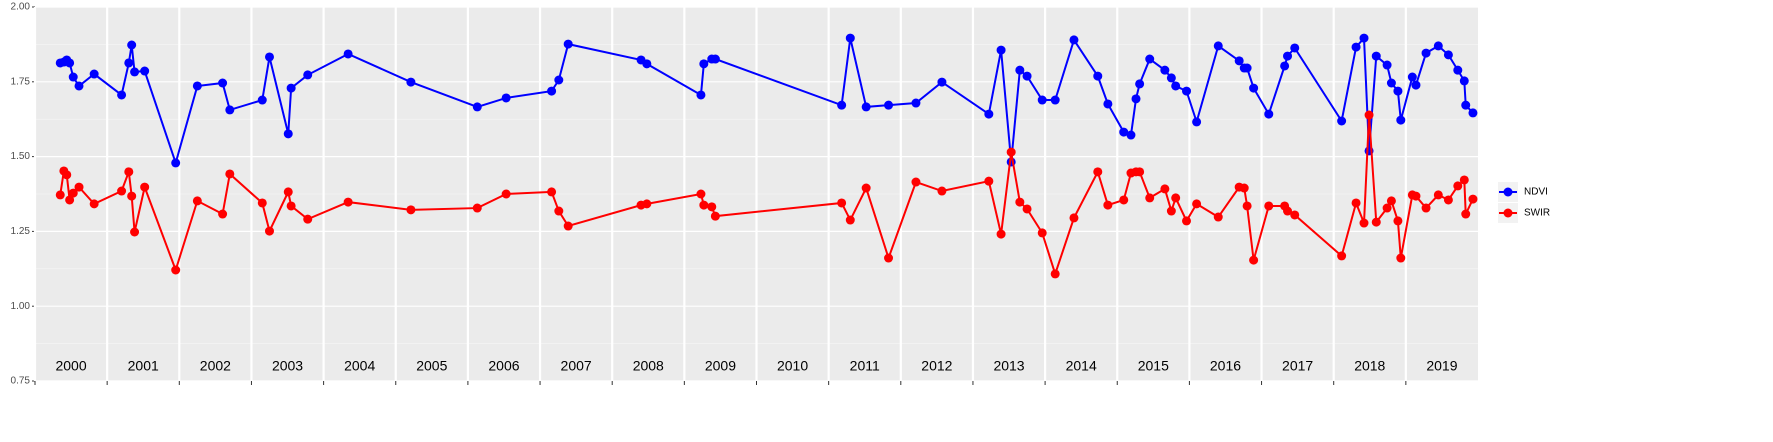  I want to click on x-tick-label: 2019, so click(1441, 366).